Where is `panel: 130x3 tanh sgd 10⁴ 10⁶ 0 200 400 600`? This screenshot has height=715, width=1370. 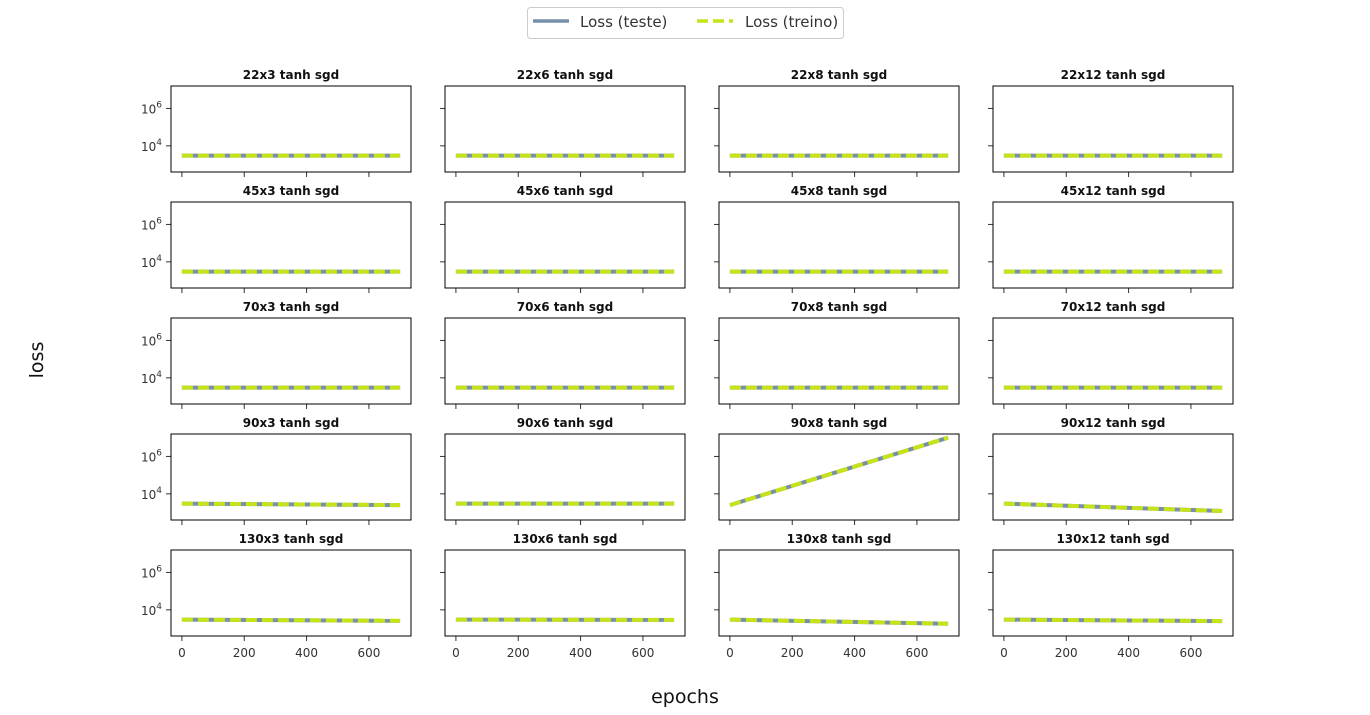 panel: 130x3 tanh sgd 10⁴ 10⁶ 0 200 400 600 is located at coordinates (276, 596).